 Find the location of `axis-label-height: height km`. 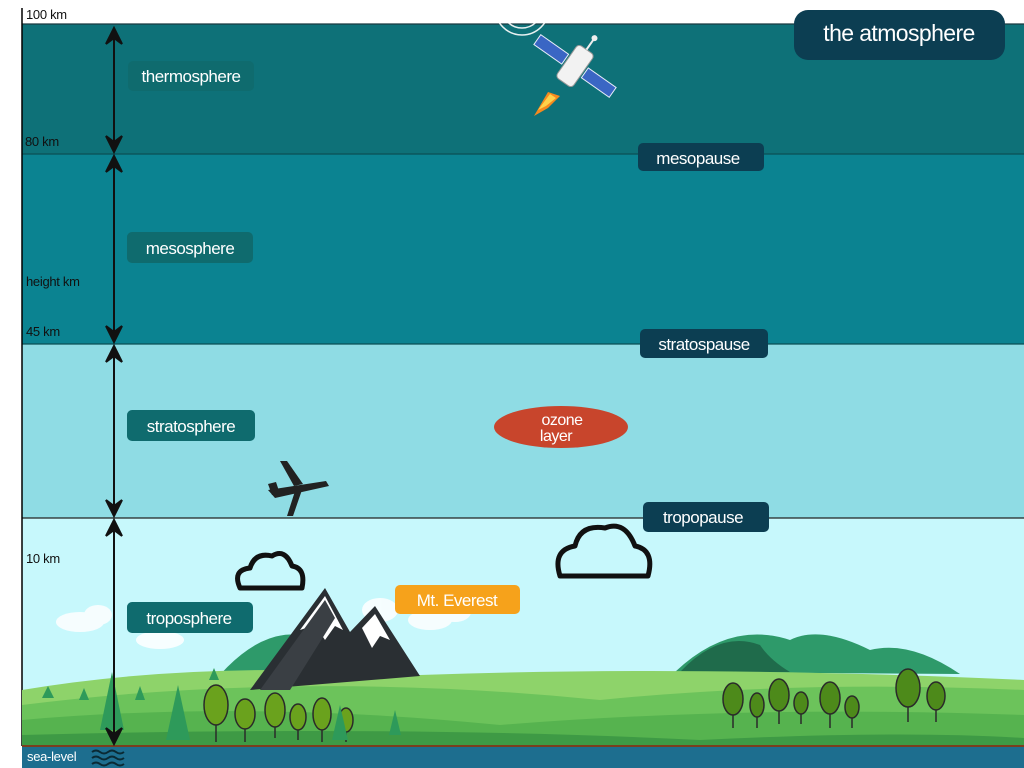

axis-label-height: height km is located at coordinates (53, 281).